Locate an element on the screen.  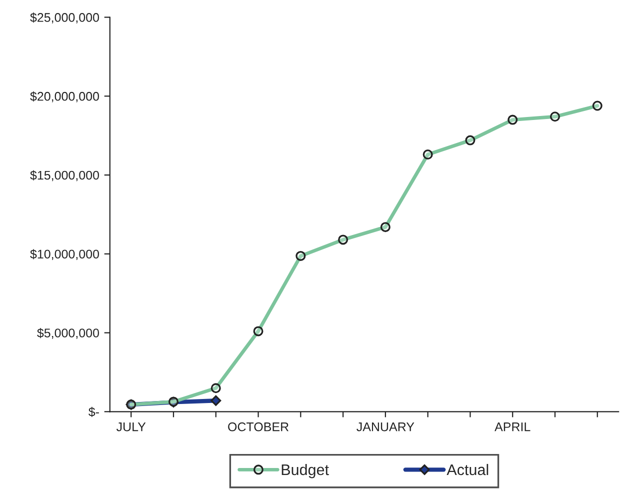
x-tick-label: OCTOBER is located at coordinates (258, 427).